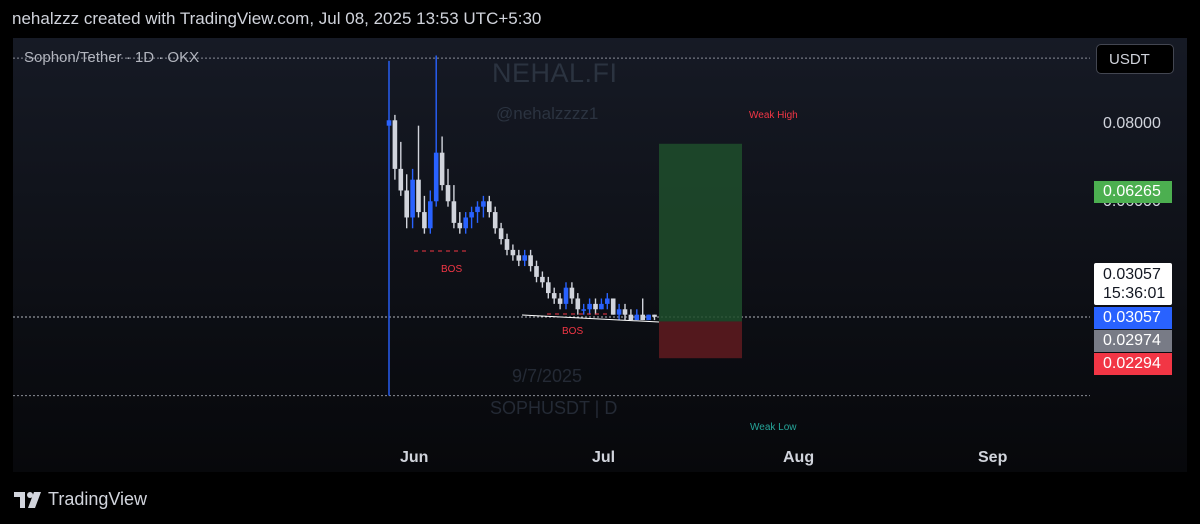 The width and height of the screenshot is (1200, 524). What do you see at coordinates (1133, 341) in the screenshot?
I see `entry-price-badge: 0.02974` at bounding box center [1133, 341].